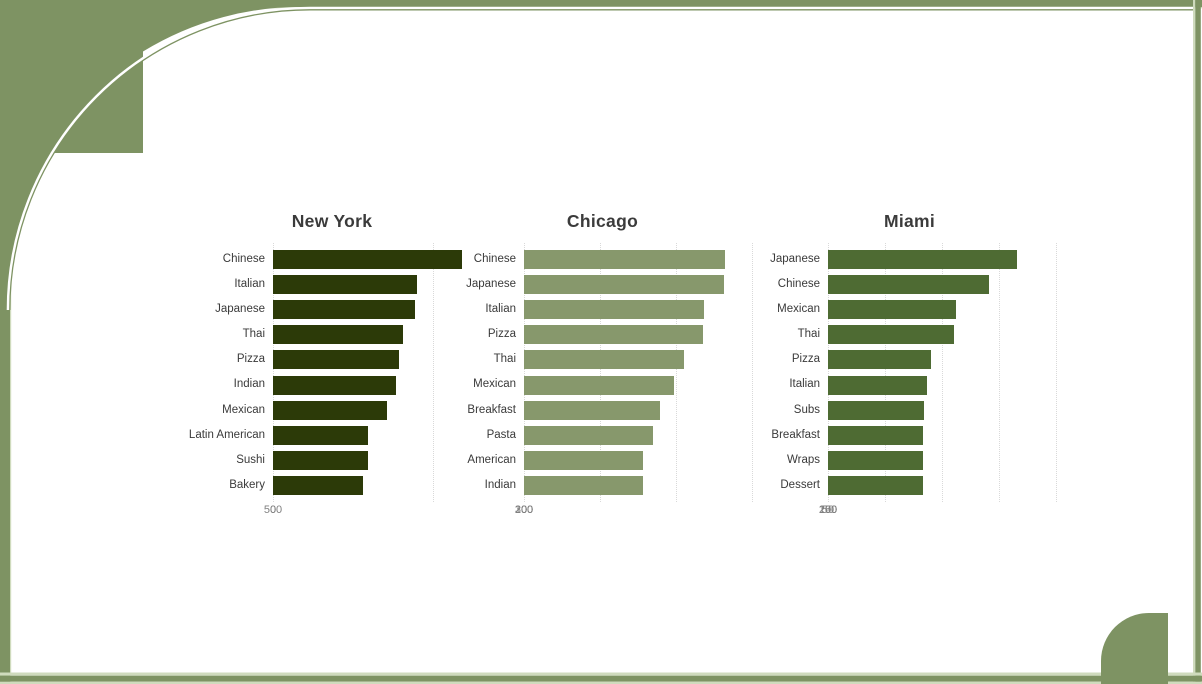 The height and width of the screenshot is (684, 1202). Describe the element at coordinates (601, 678) in the screenshot. I see `frame-bottom-band` at that location.